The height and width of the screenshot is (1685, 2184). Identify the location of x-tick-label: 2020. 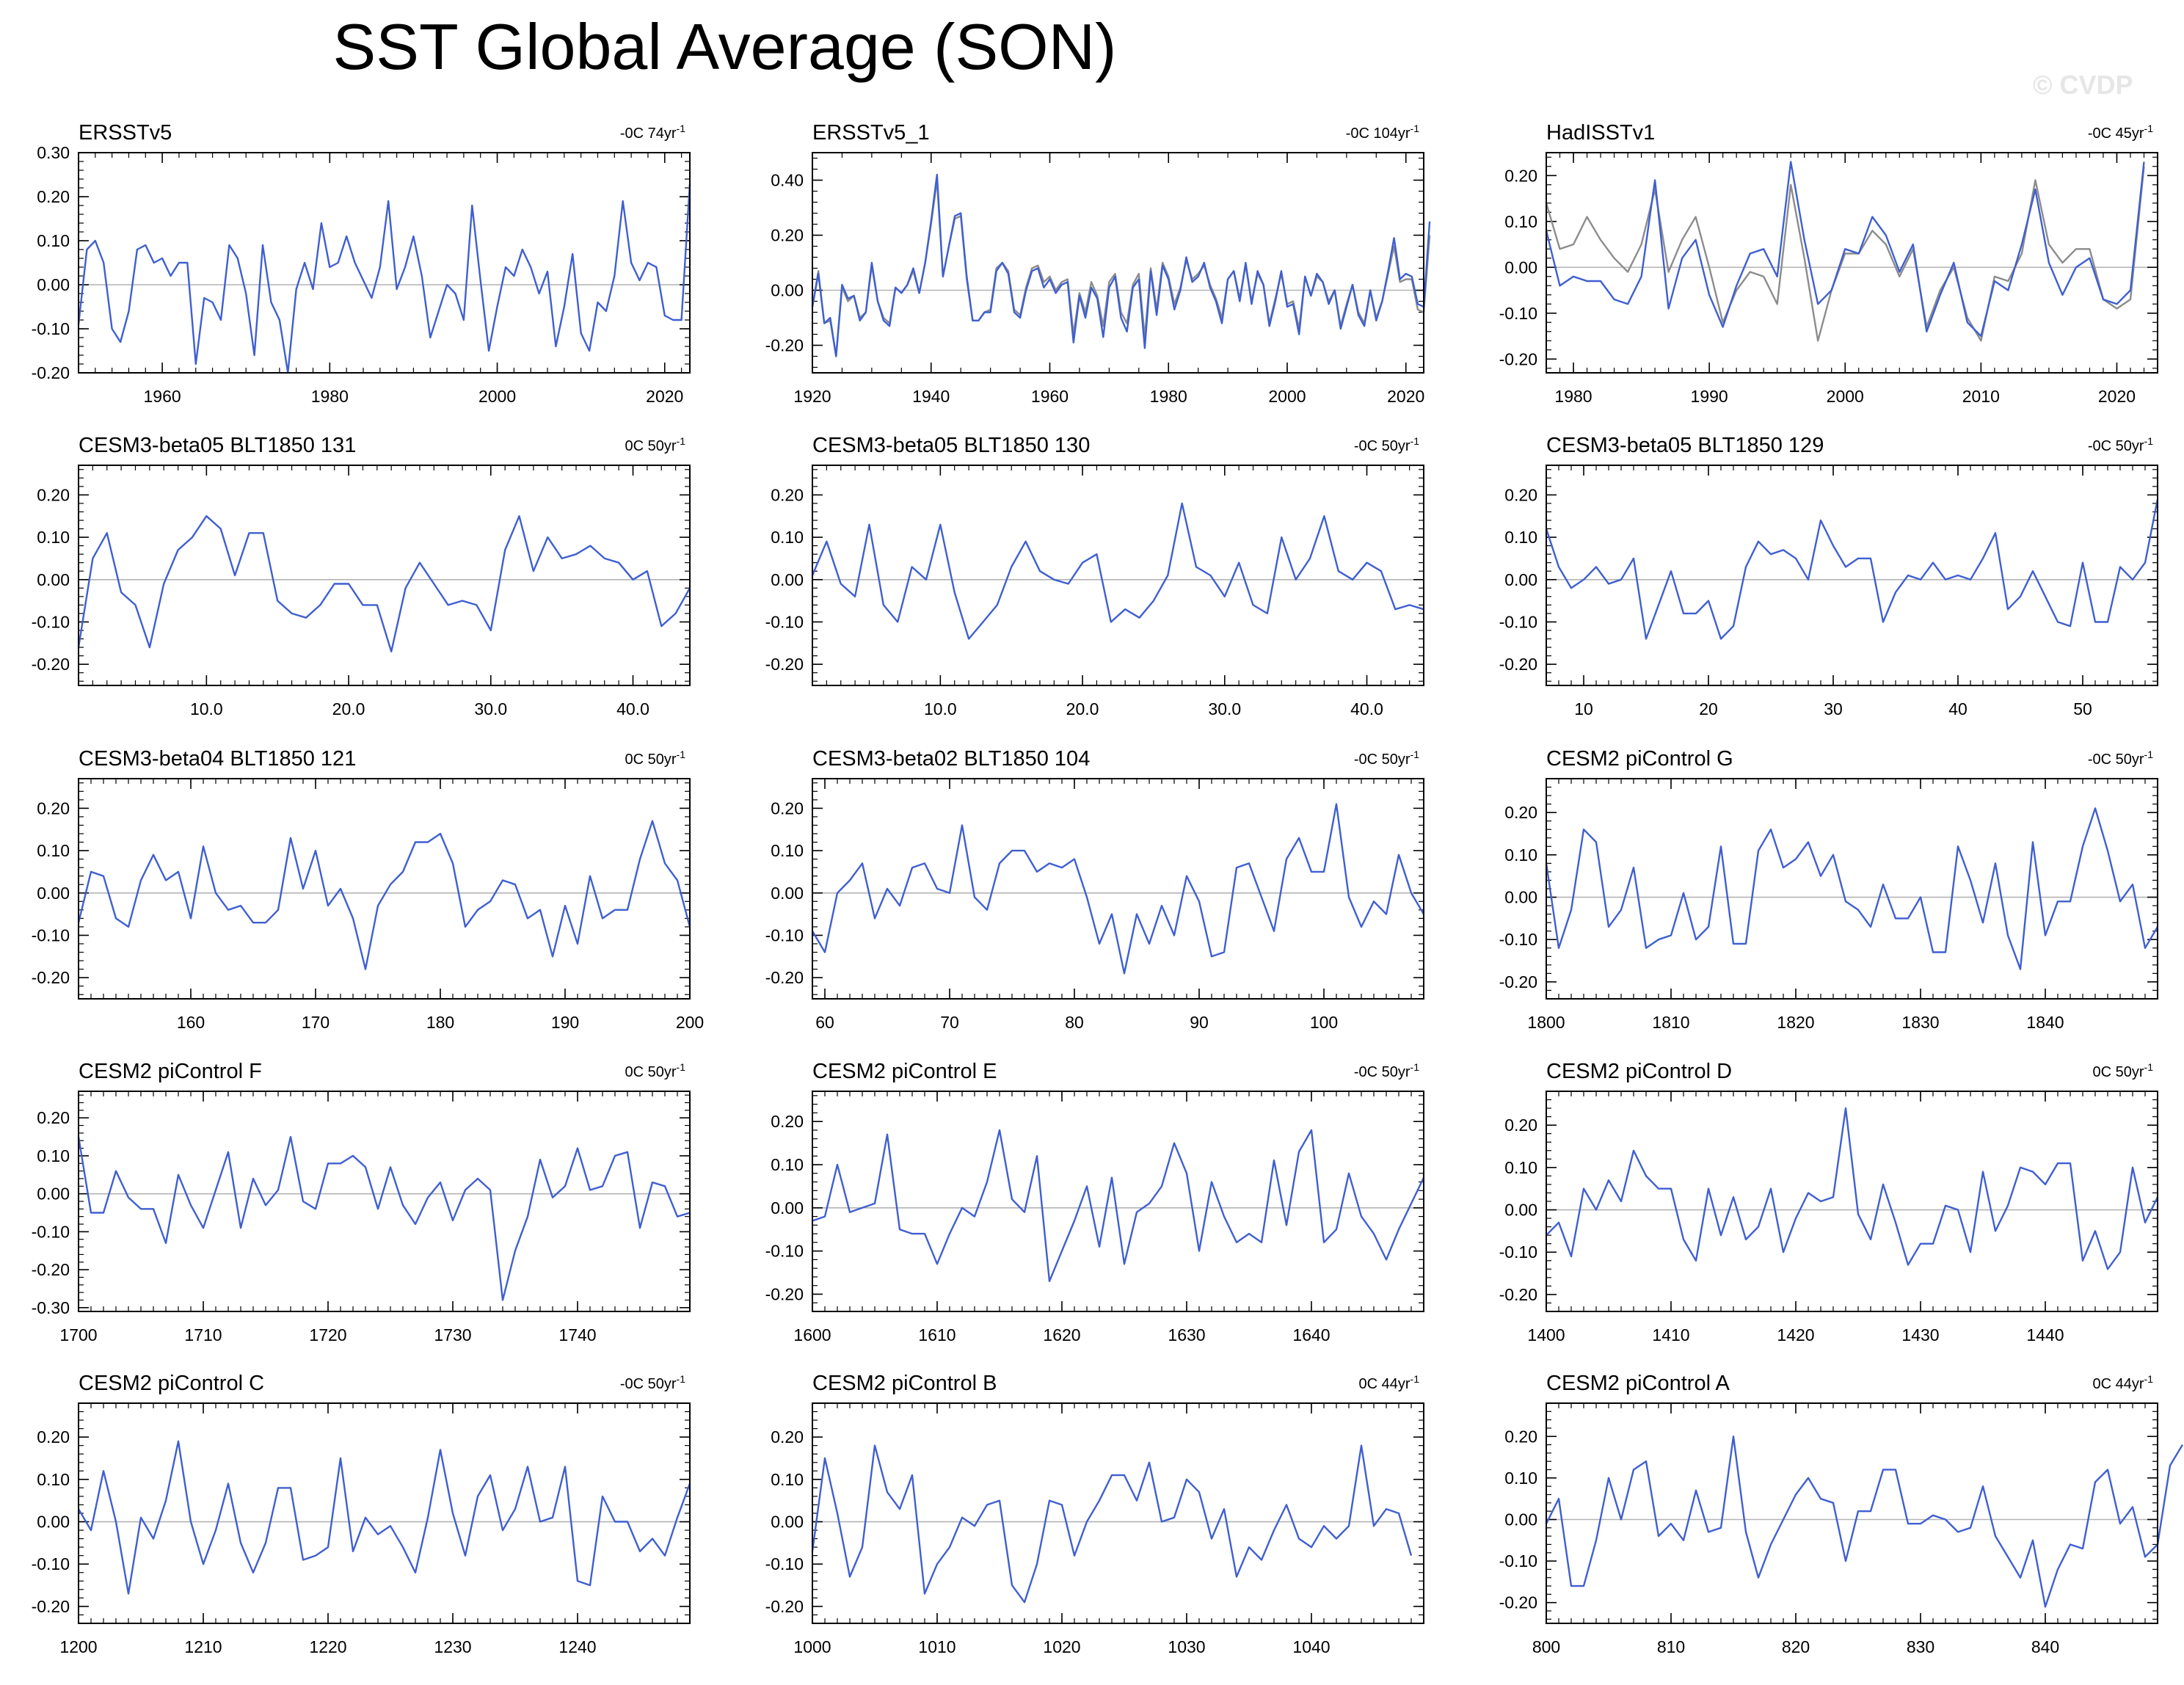
(664, 397).